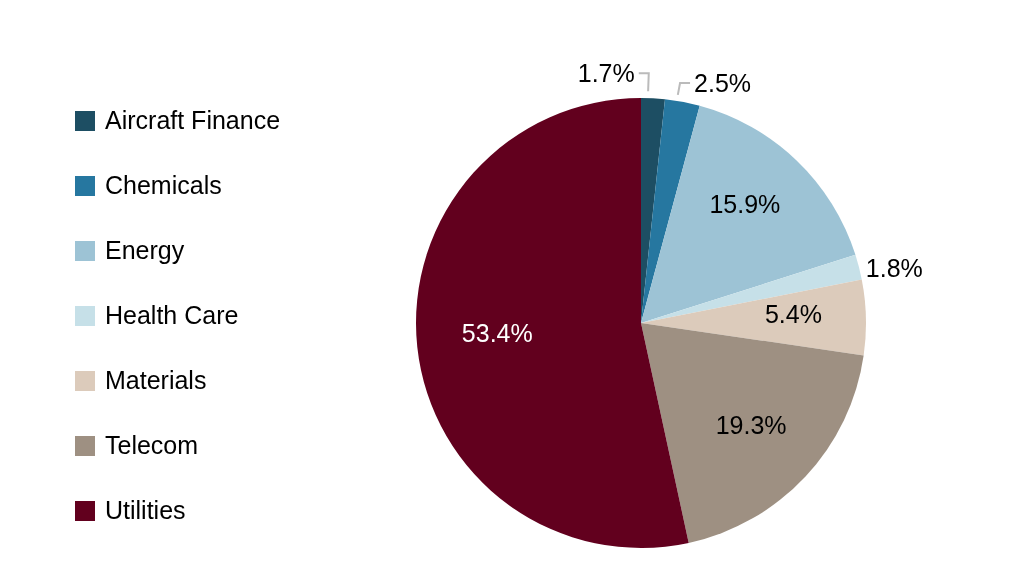 This screenshot has height=586, width=1024. Describe the element at coordinates (793, 314) in the screenshot. I see `data-label: 5.4%` at that location.